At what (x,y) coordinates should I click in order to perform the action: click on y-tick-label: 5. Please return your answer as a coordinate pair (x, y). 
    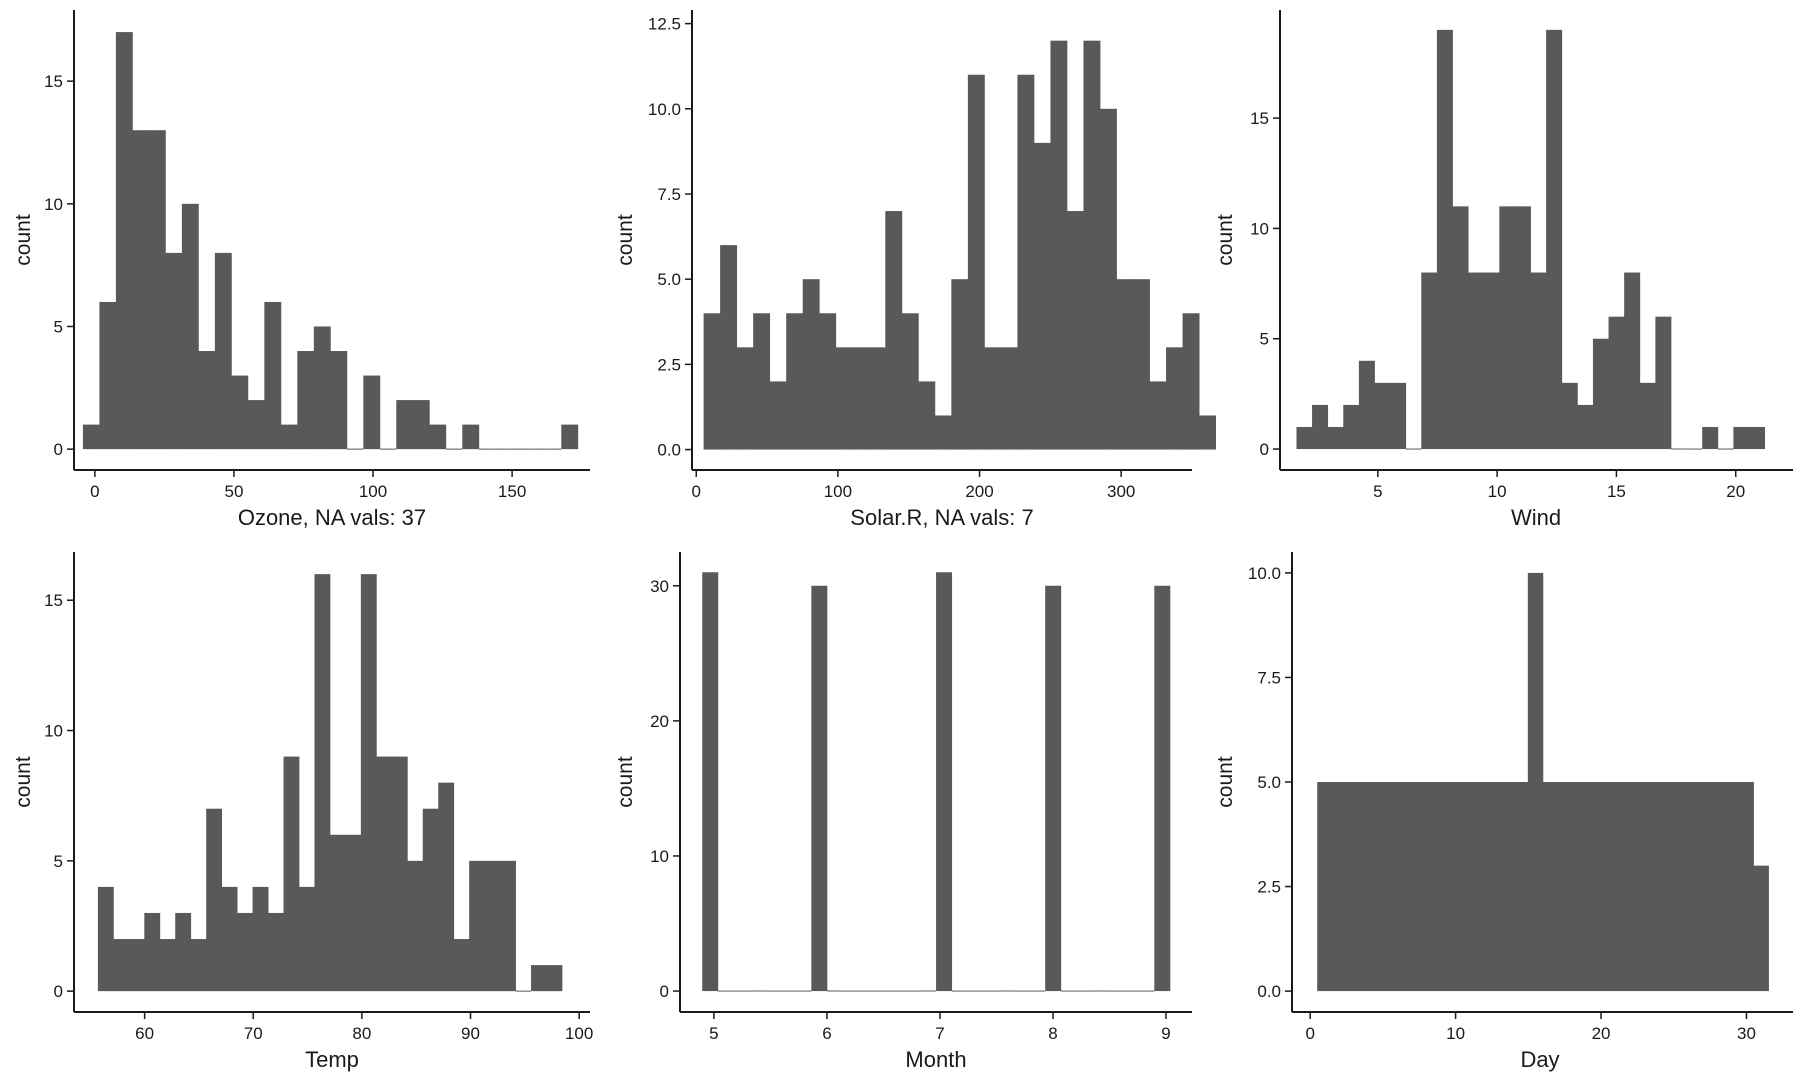
    Looking at the image, I should click on (1264, 339).